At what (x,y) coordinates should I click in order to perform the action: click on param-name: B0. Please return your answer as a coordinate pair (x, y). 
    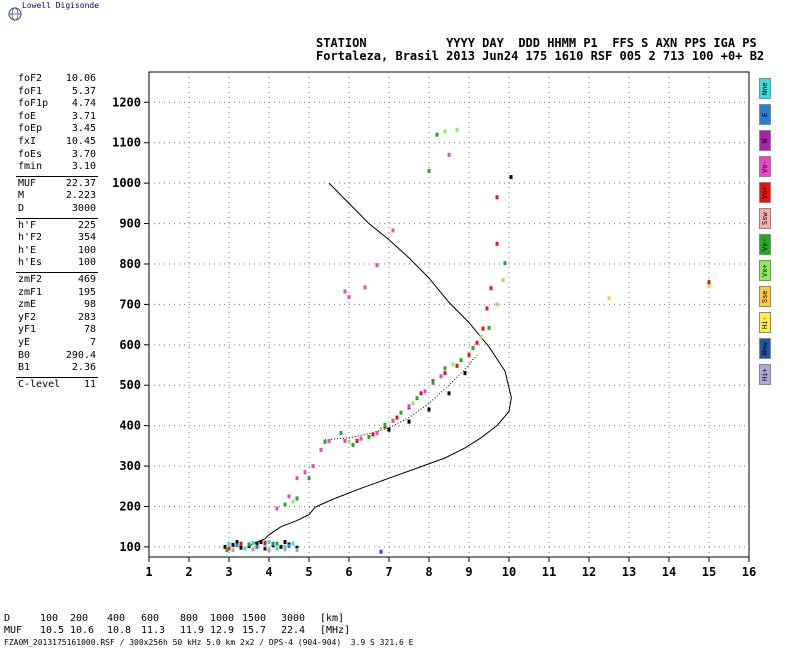
    Looking at the image, I should click on (24, 355).